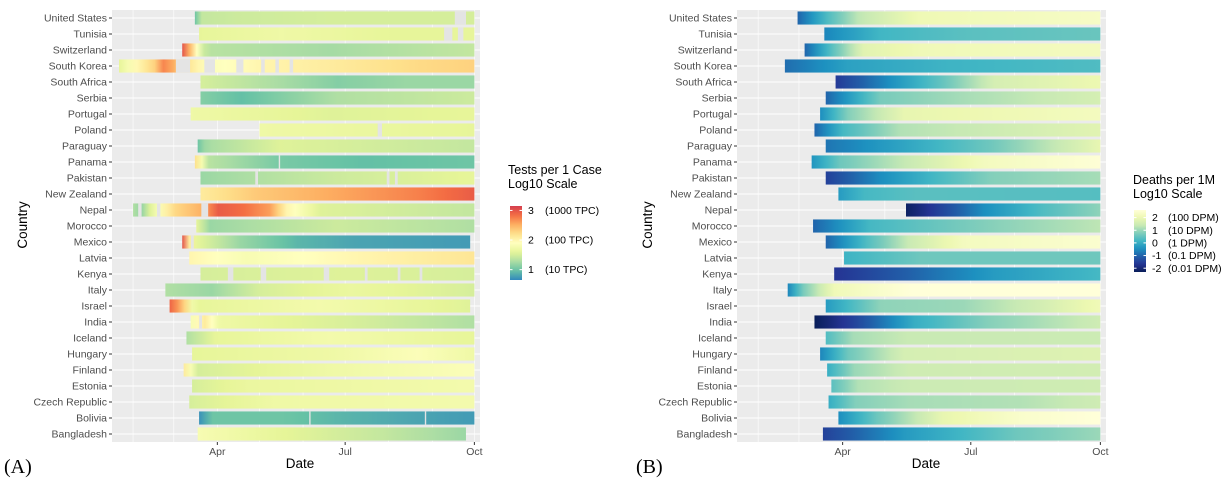 The width and height of the screenshot is (1227, 481). Describe the element at coordinates (963, 98) in the screenshot. I see `row-serbia` at that location.